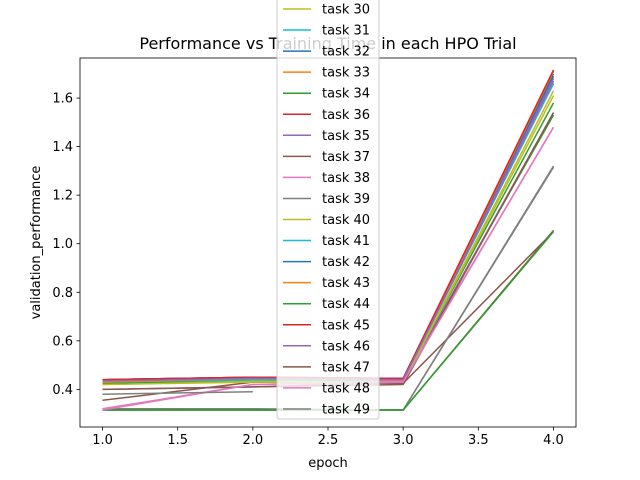 This screenshot has height=480, width=640. Describe the element at coordinates (346, 178) in the screenshot. I see `legend-label: task 38` at that location.